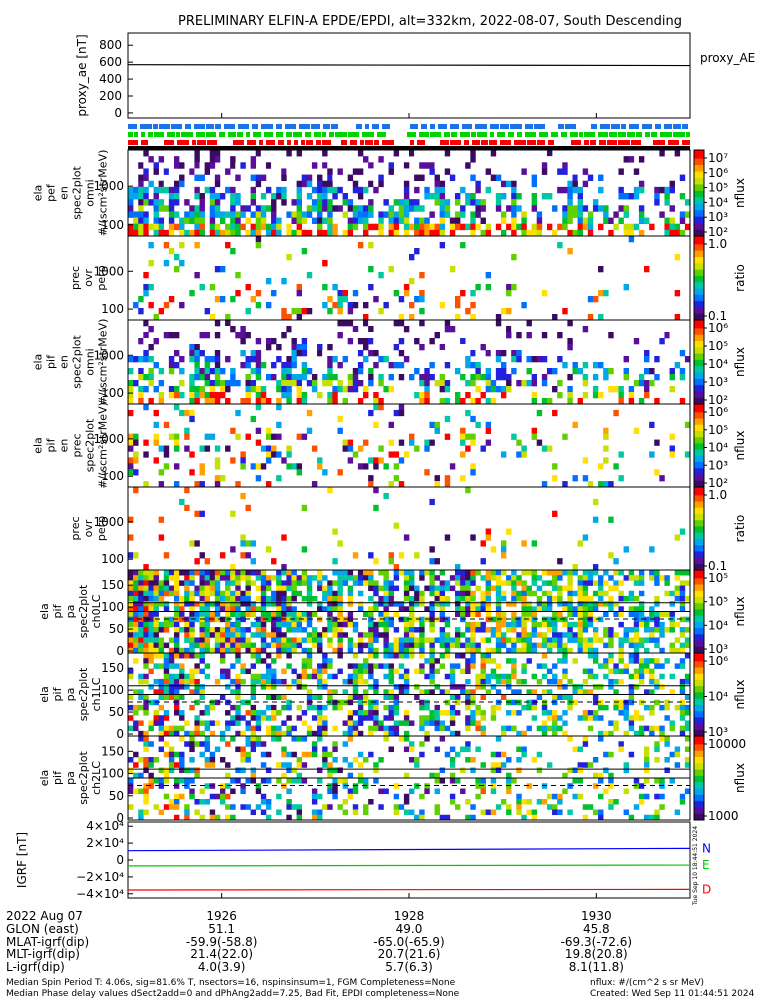 The height and width of the screenshot is (1000, 775). I want to click on elx_pif_prec_ovr_perp-cell, so click(330, 490).